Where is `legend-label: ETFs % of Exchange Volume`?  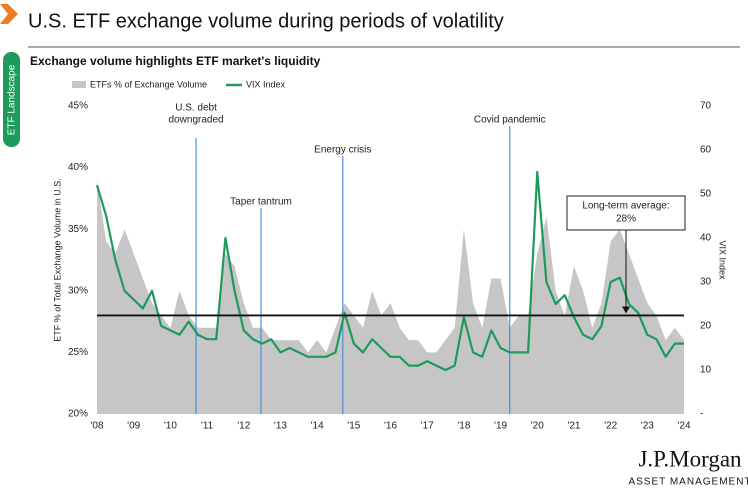
legend-label: ETFs % of Exchange Volume is located at coordinates (148, 84).